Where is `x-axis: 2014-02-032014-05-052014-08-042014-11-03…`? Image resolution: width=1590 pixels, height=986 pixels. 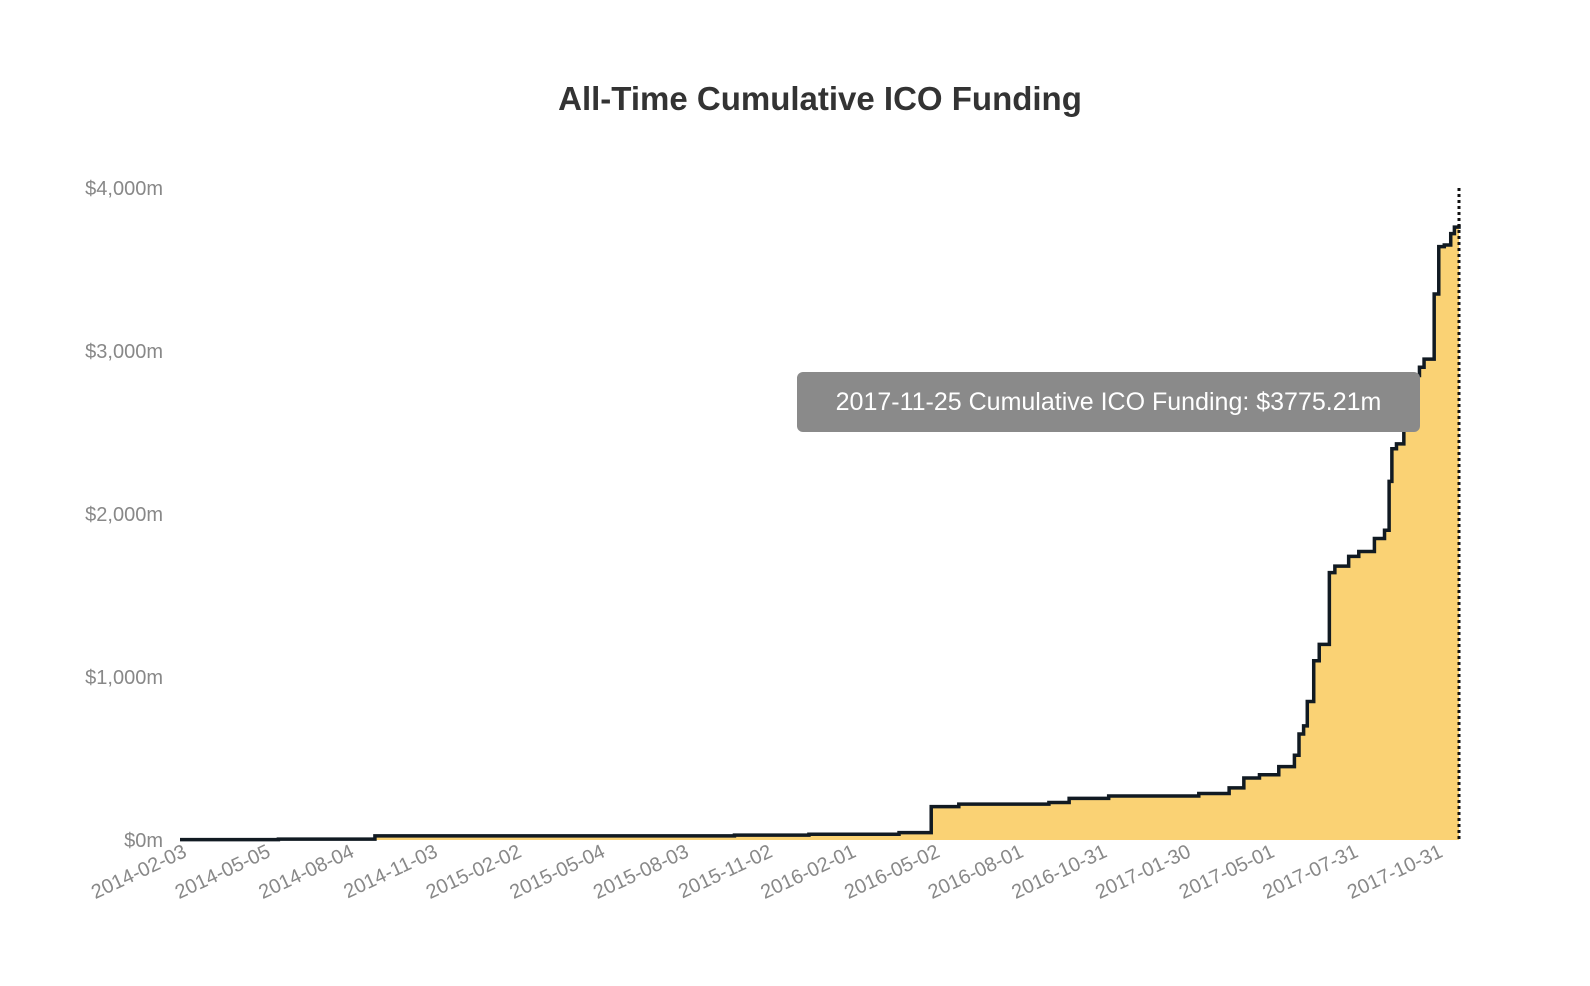
x-axis: 2014-02-032014-05-052014-08-042014-11-03… is located at coordinates (767, 872).